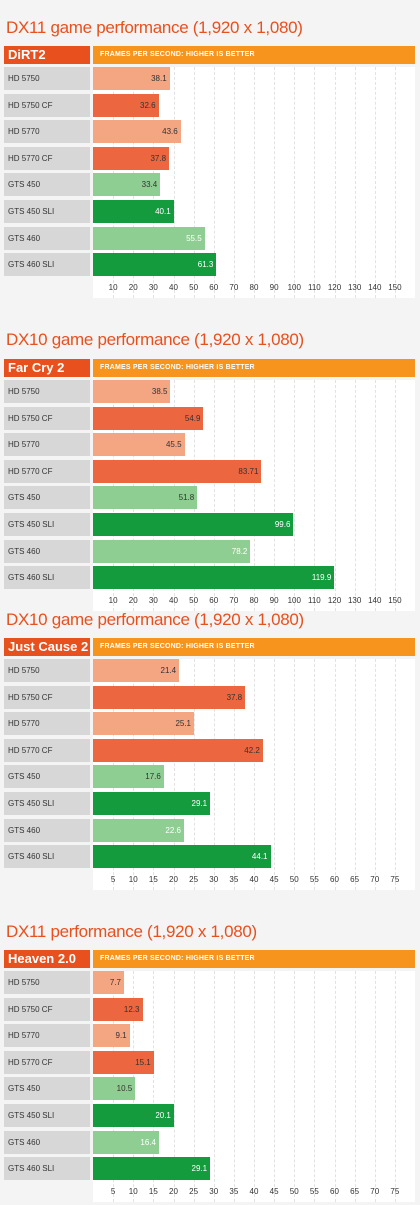  I want to click on bar-value-label: 37.8, so click(234, 697).